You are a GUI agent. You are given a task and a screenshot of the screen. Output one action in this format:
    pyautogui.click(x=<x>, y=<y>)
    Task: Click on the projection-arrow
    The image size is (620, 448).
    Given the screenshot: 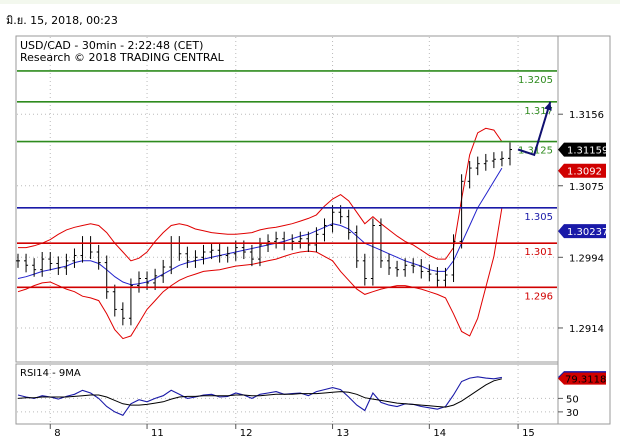 What is the action you would take?
    pyautogui.click(x=534, y=129)
    